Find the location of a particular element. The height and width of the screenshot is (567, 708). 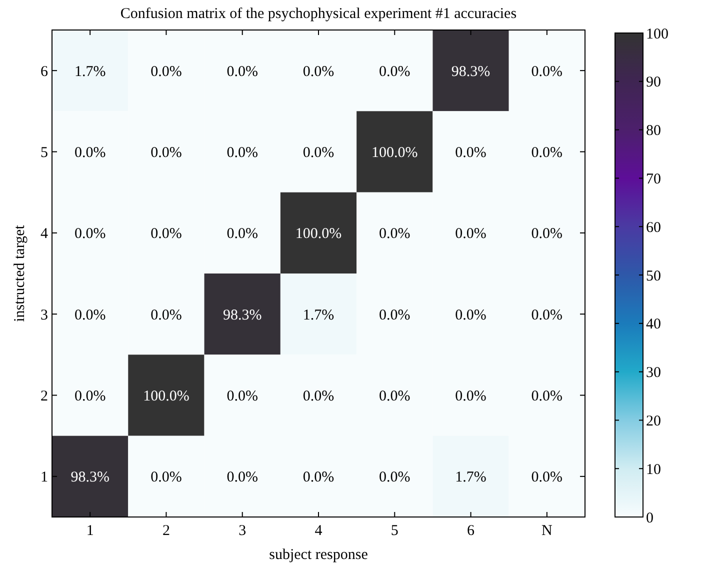

color-bar-label: 90 is located at coordinates (653, 82).